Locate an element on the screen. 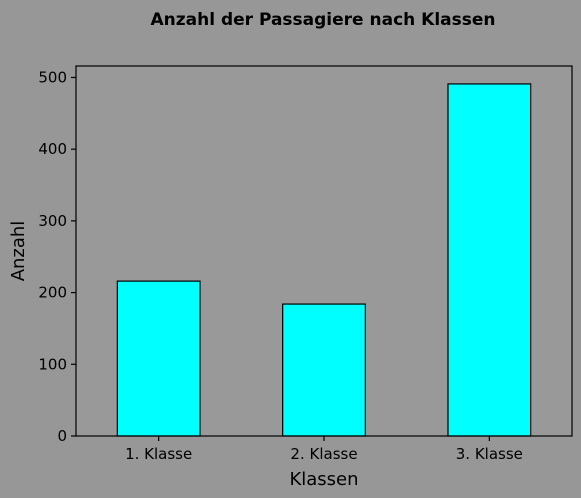 The width and height of the screenshot is (581, 498). y-tick-label: 0 is located at coordinates (62, 436).